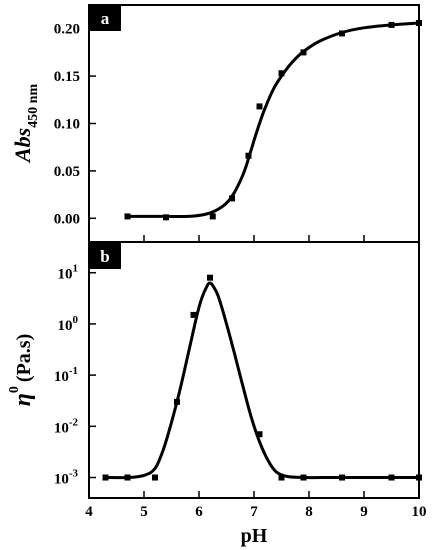 The width and height of the screenshot is (440, 550). What do you see at coordinates (76, 320) in the screenshot?
I see `panel-b-ytick-exp-3: 0` at bounding box center [76, 320].